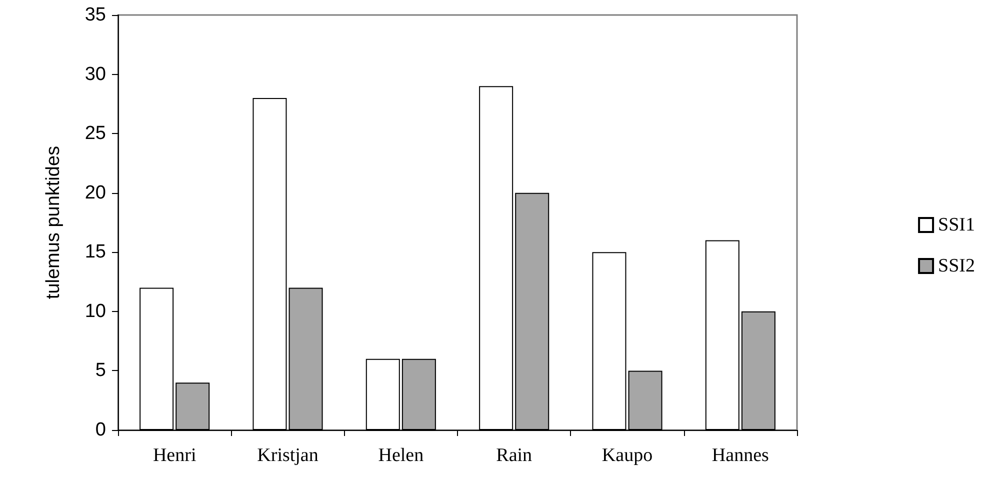 The width and height of the screenshot is (990, 491). What do you see at coordinates (95, 74) in the screenshot?
I see `y-tick-label: 30` at bounding box center [95, 74].